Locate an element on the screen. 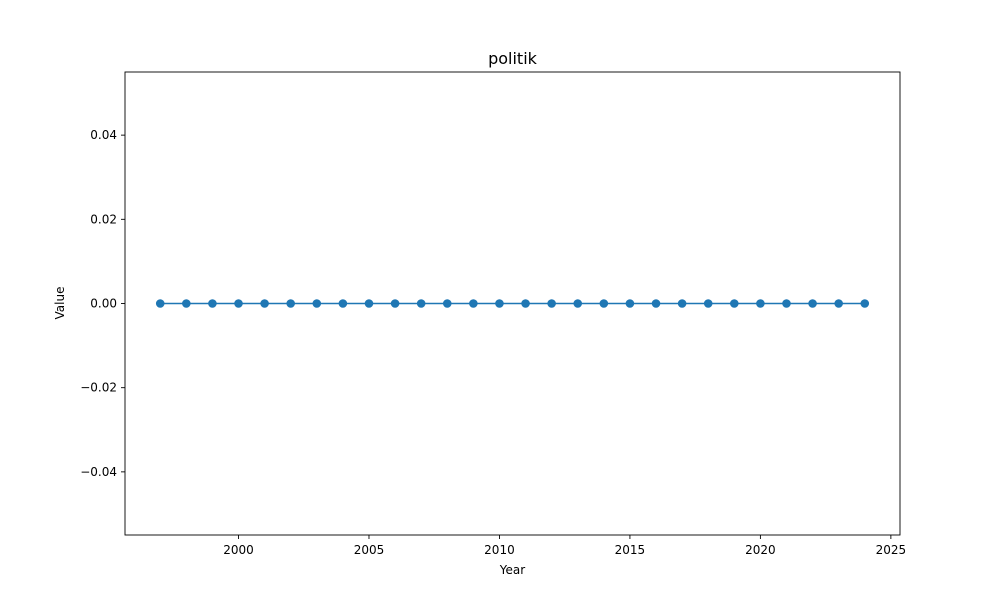 Image resolution: width=1000 pixels, height=600 pixels. y-tick-label: −0.02 is located at coordinates (98, 388).